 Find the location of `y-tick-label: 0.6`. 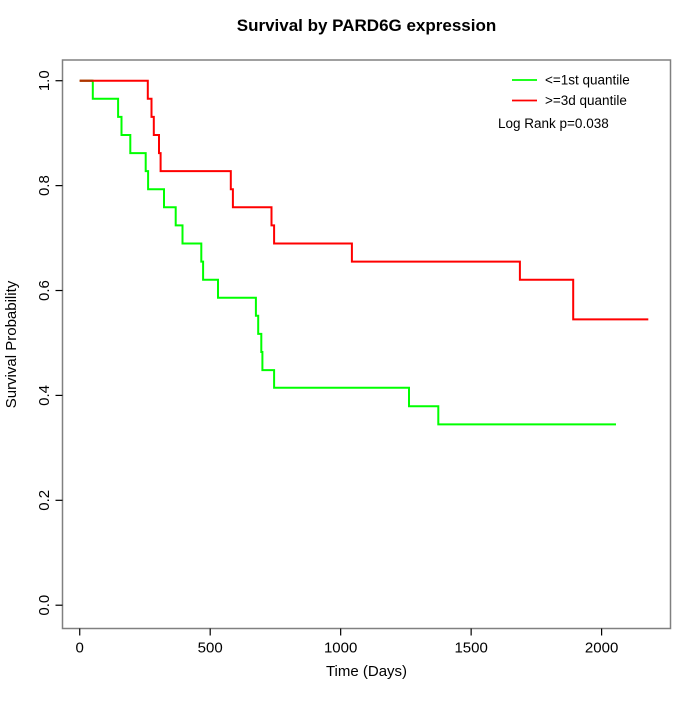

y-tick-label: 0.6 is located at coordinates (44, 290).